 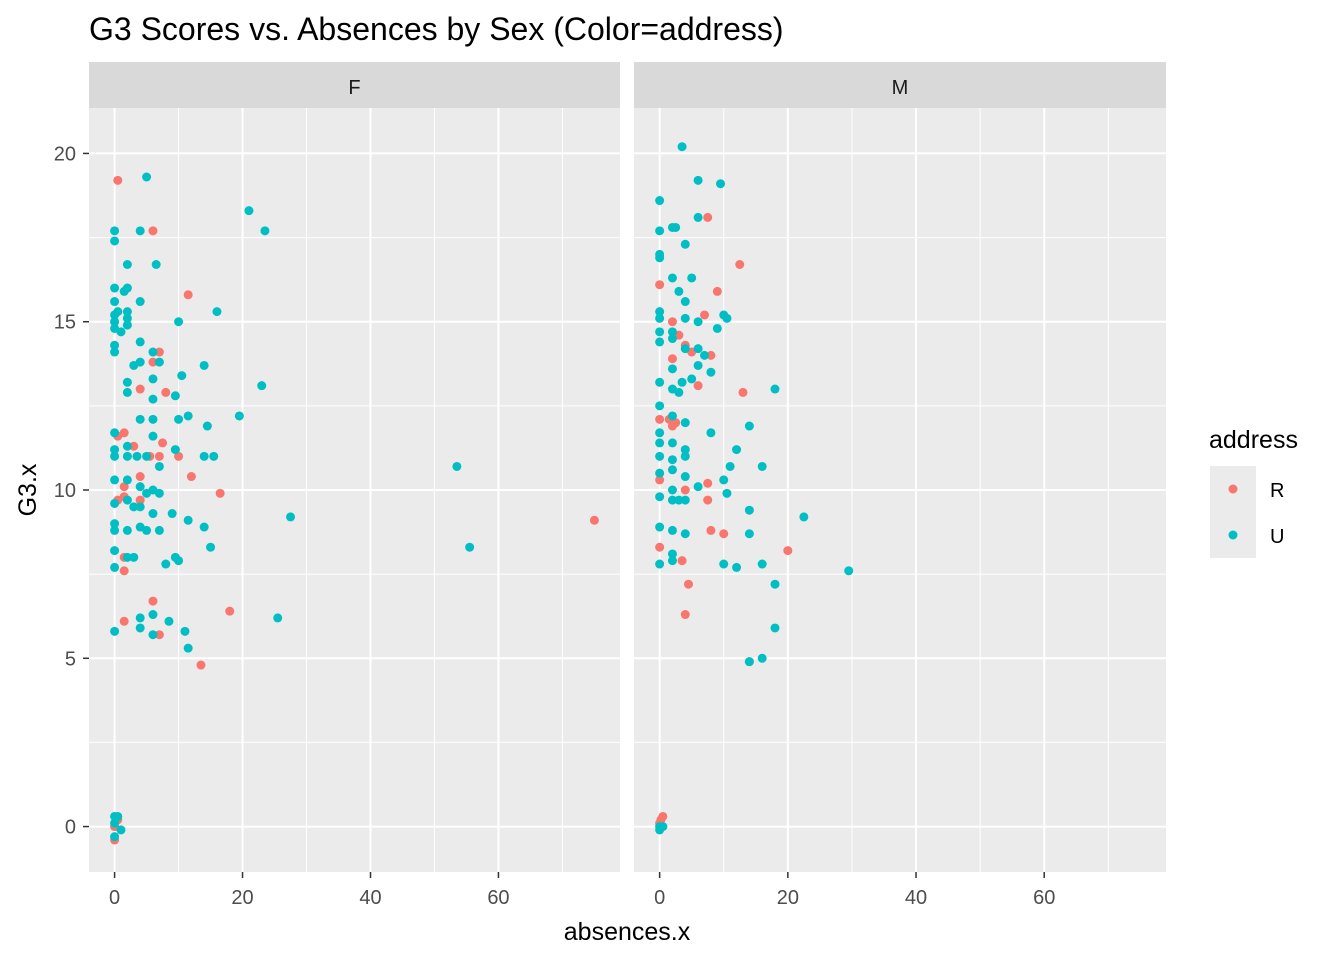 I want to click on legend: address R U, so click(x=1253, y=492).